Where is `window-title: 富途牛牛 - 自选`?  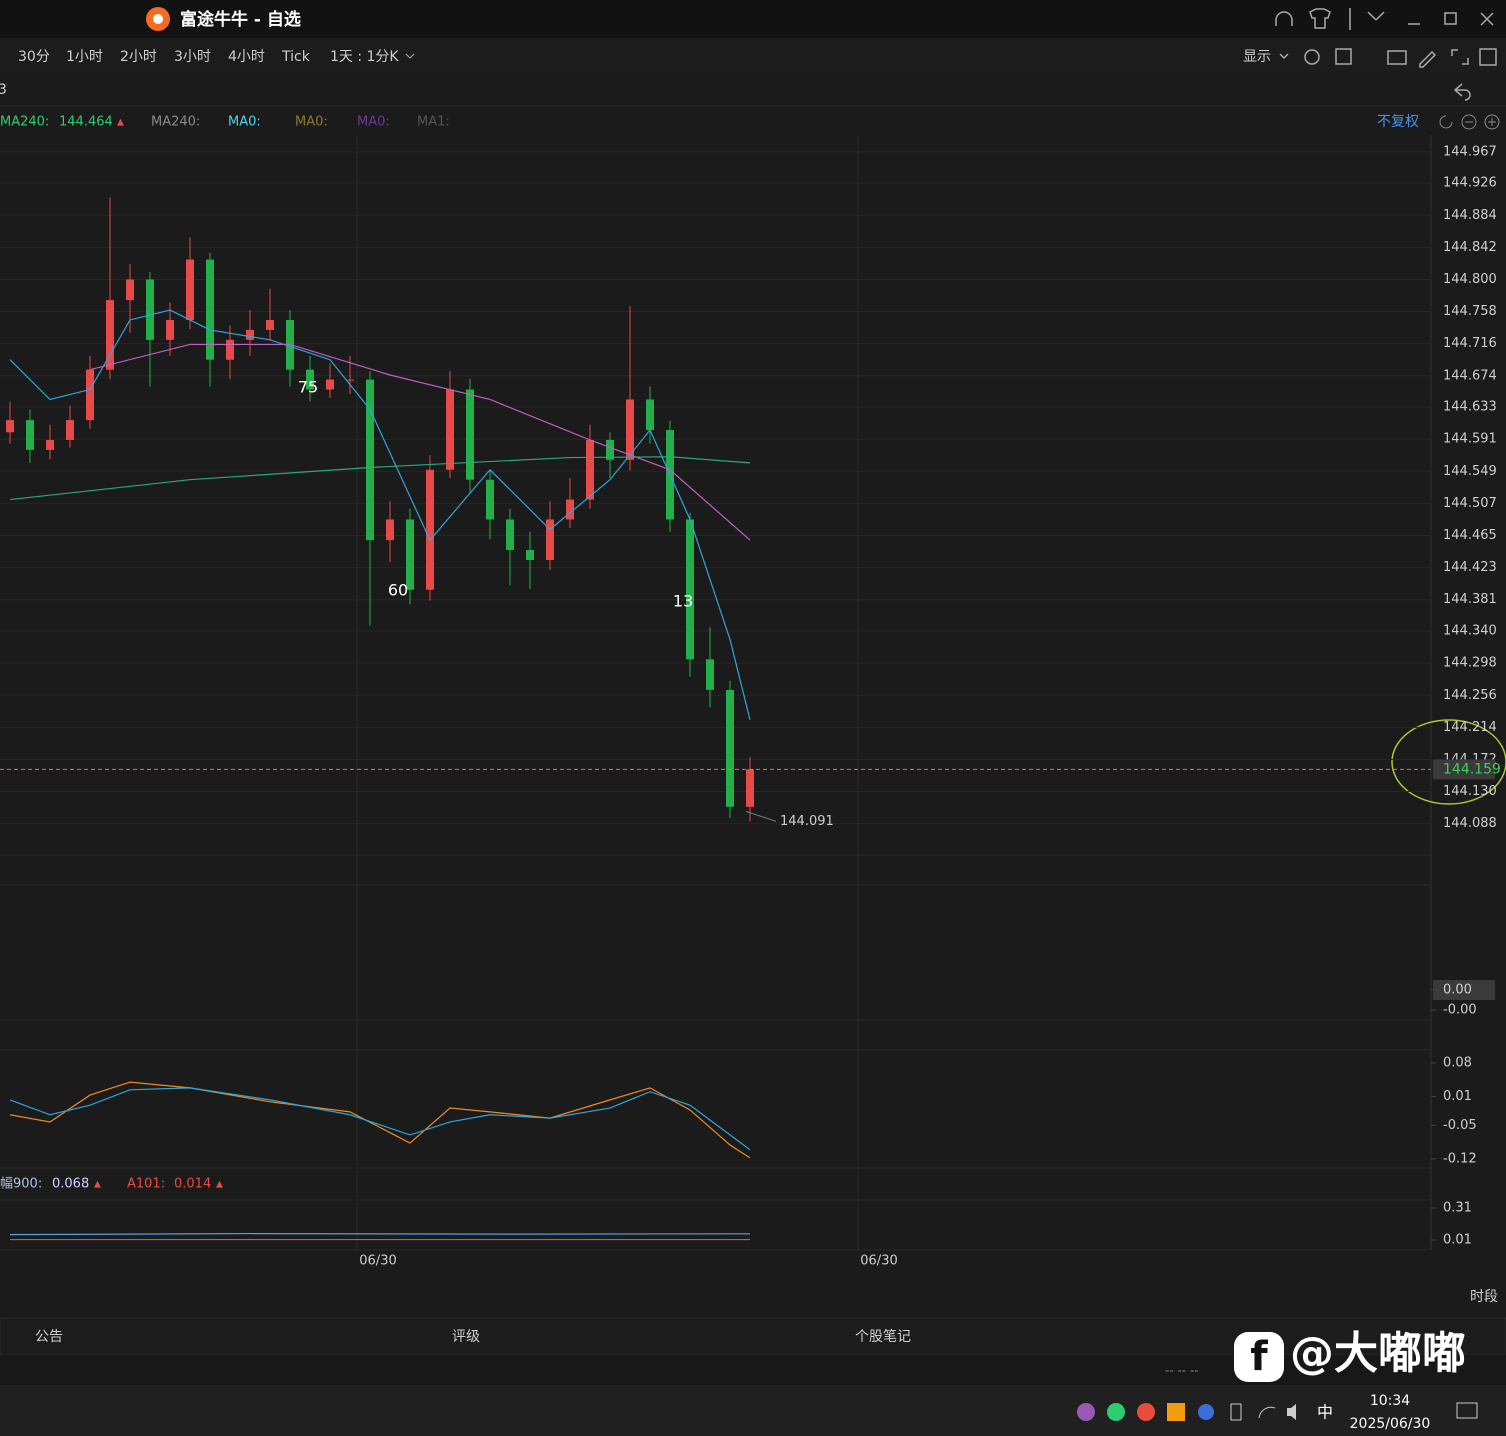 window-title: 富途牛牛 - 自选 is located at coordinates (240, 19).